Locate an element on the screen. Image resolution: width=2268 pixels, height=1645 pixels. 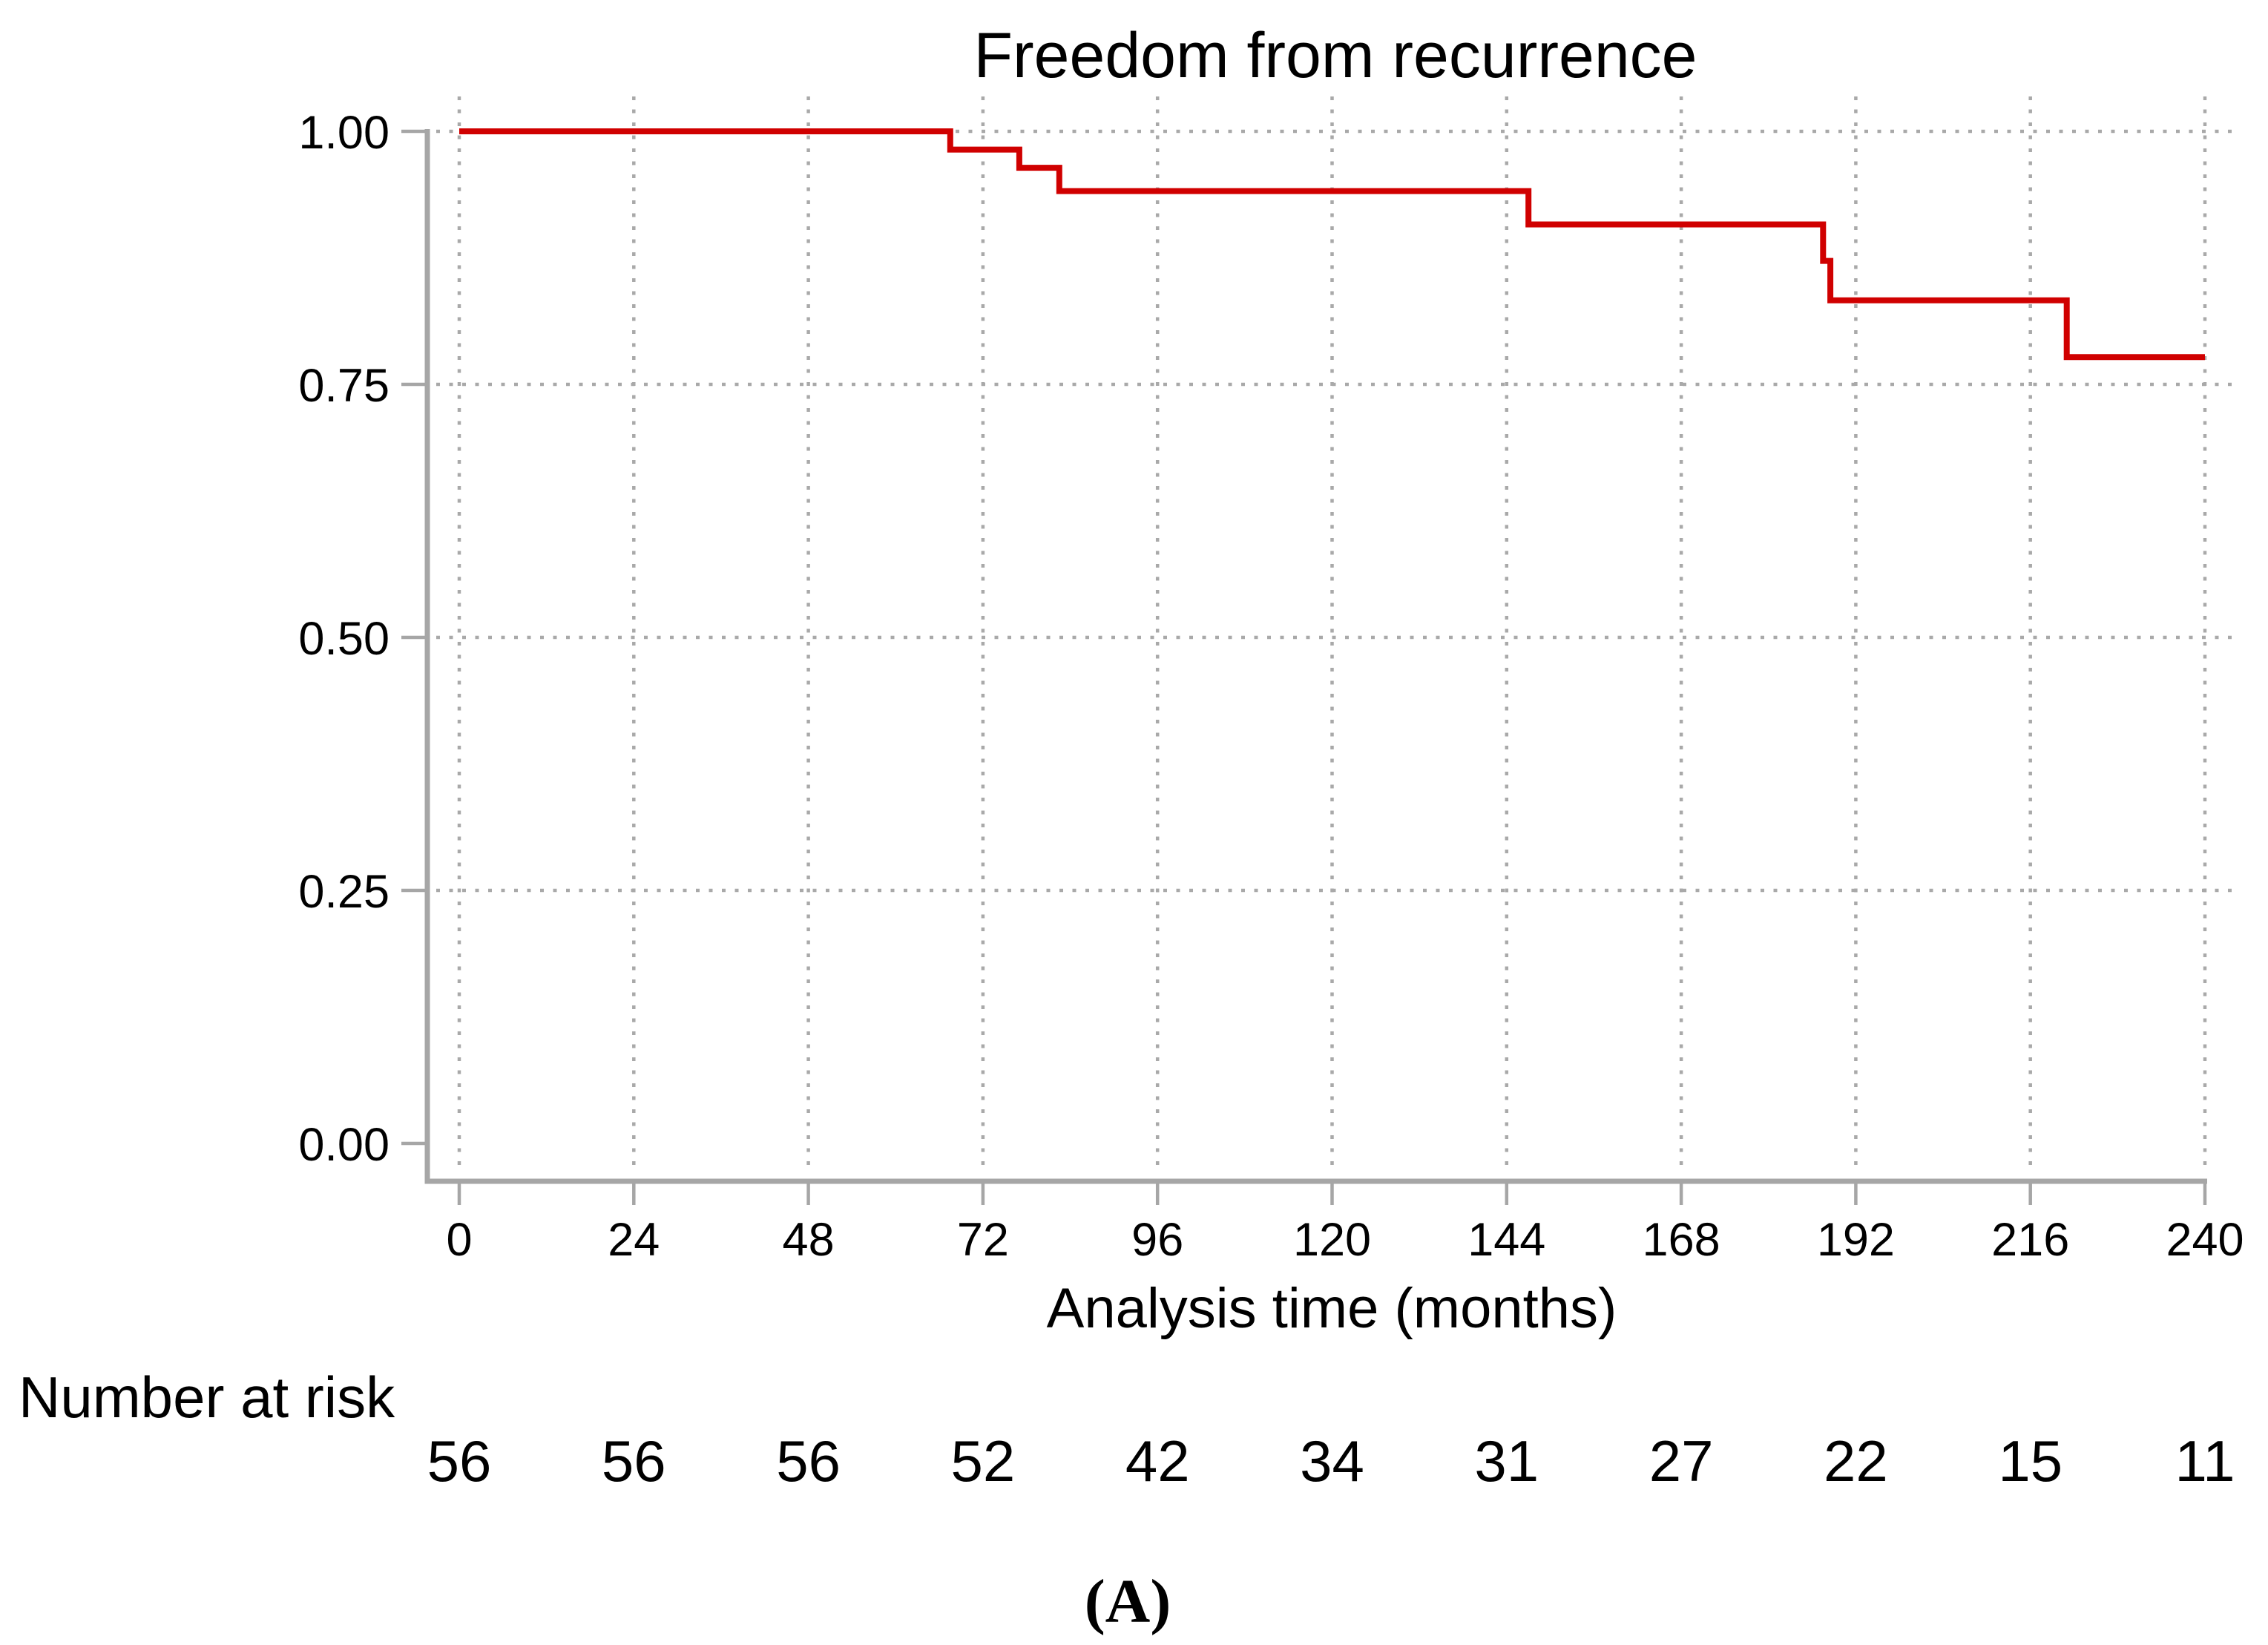
panel-letter-label: (A) is located at coordinates (1128, 1602).